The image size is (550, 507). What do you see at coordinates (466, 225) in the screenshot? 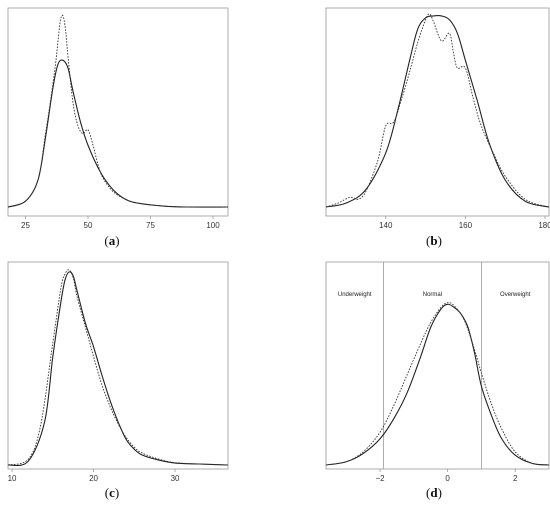
I see `x-tick-label-b-1: 160` at bounding box center [466, 225].